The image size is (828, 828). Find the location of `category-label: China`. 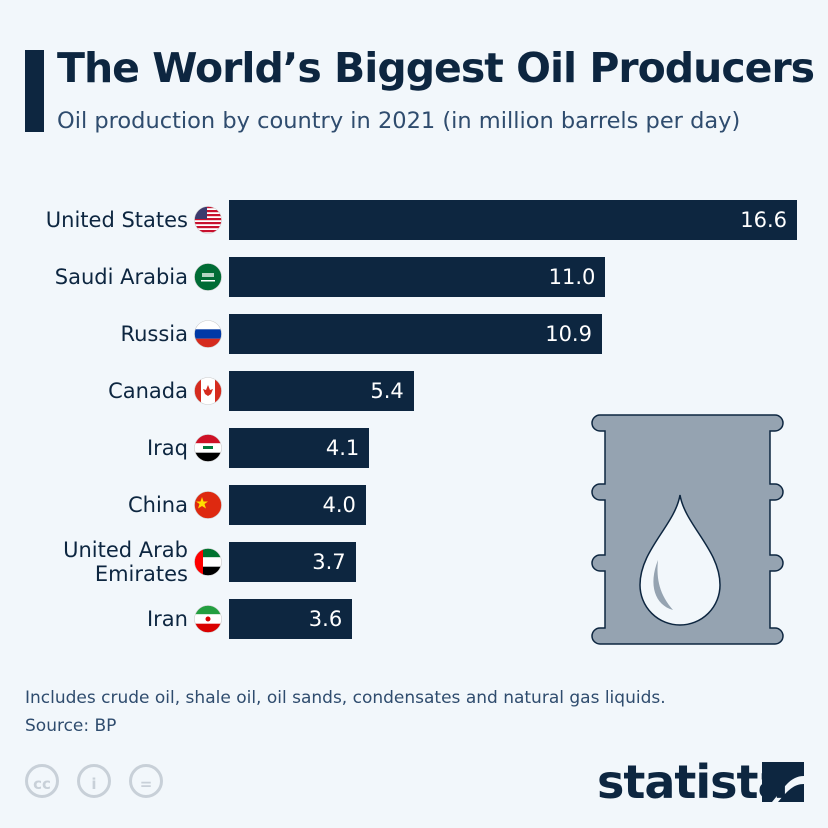

category-label: China is located at coordinates (158, 505).